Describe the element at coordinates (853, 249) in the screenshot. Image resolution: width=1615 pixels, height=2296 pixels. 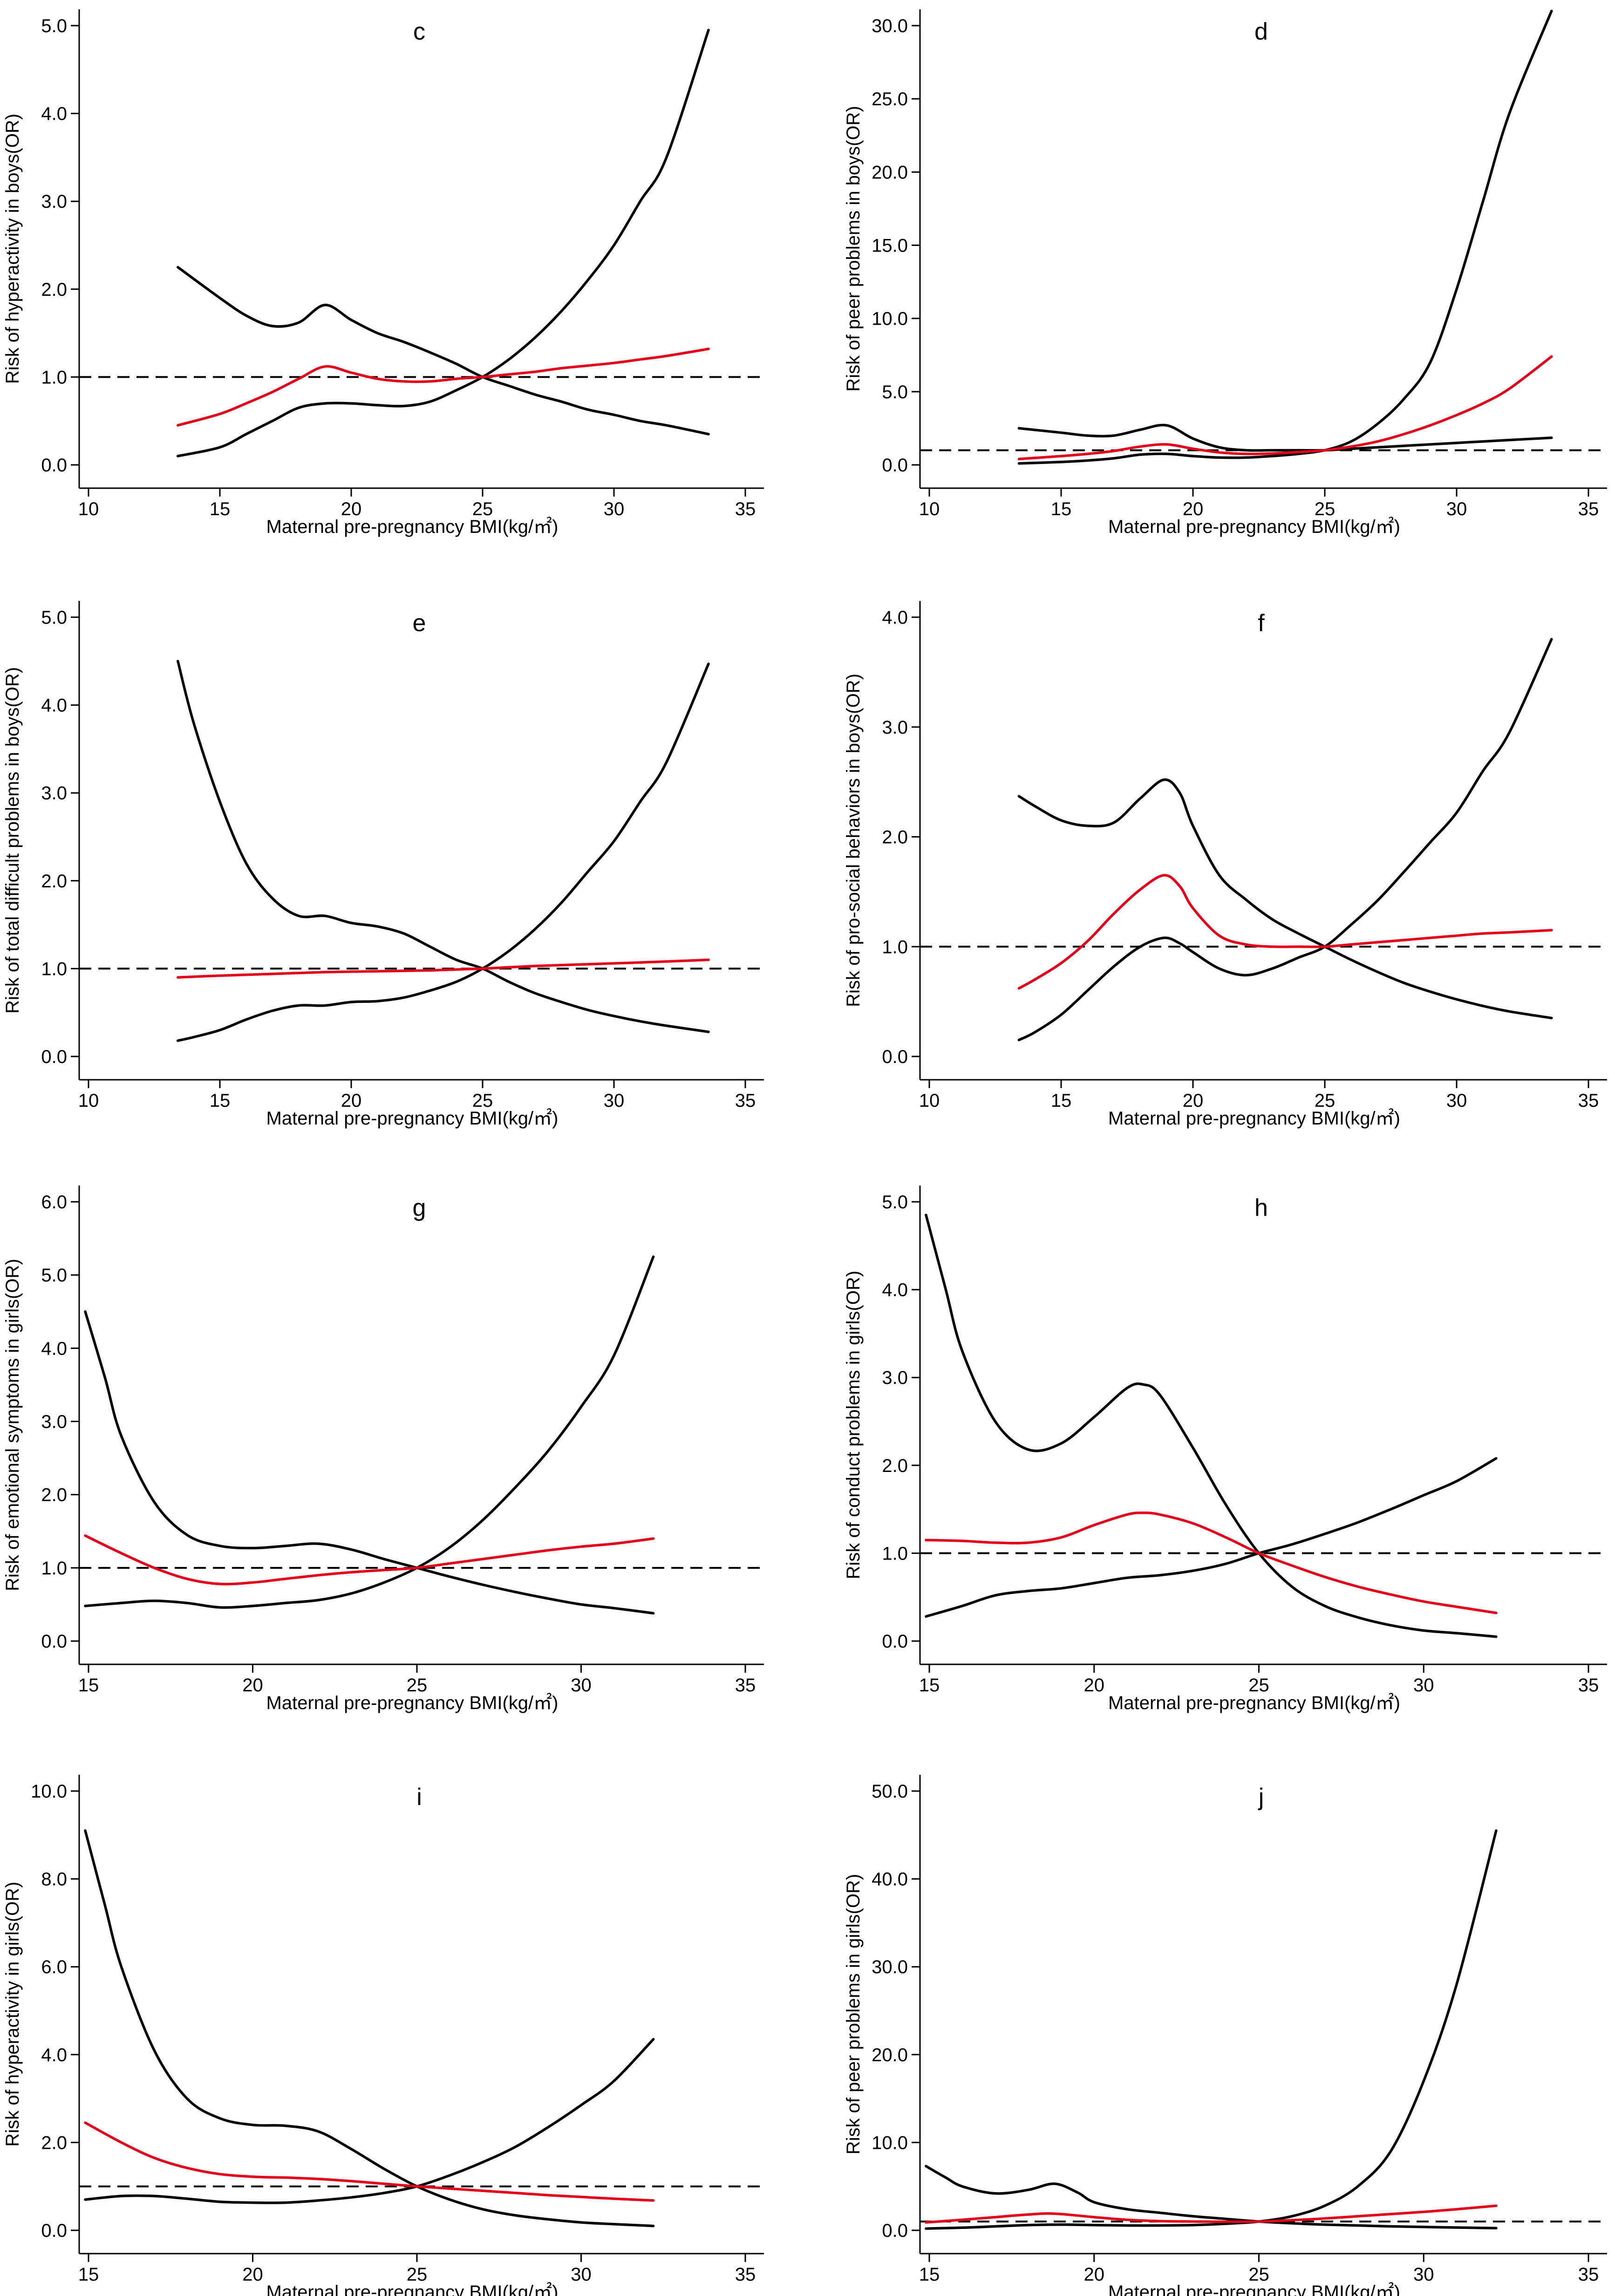
I see `y-axis-title: Risk of peer problems in boys(OR)` at that location.